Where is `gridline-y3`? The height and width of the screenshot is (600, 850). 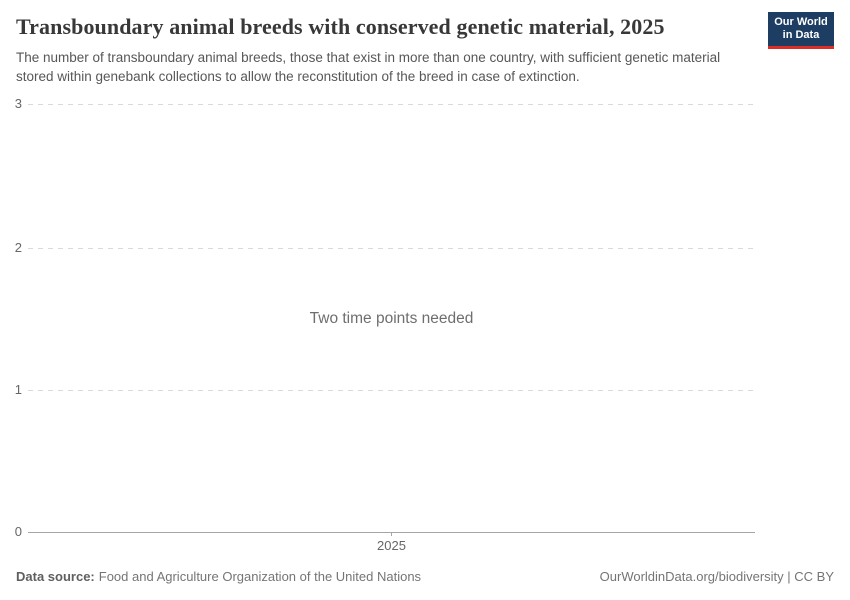
gridline-y3 is located at coordinates (391, 104).